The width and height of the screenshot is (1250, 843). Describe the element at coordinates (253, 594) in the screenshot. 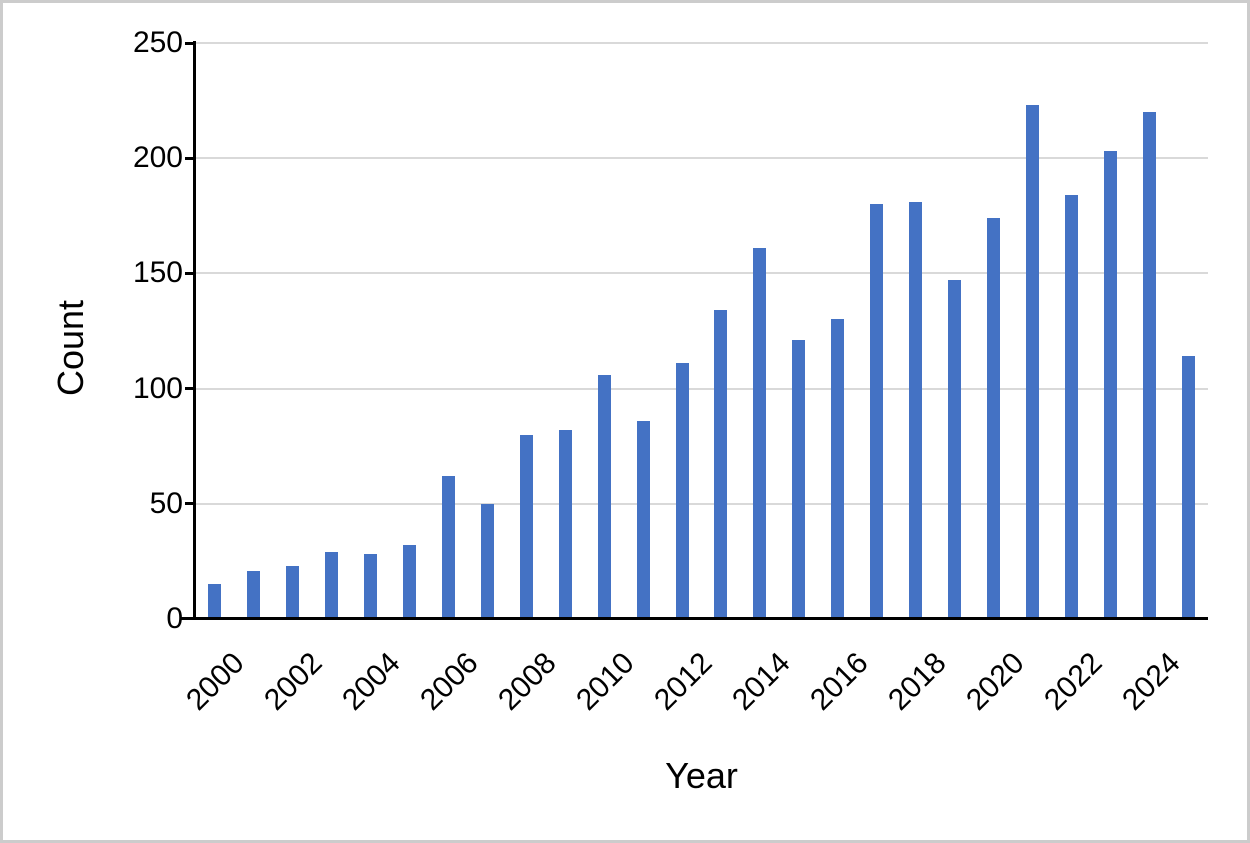

I see `bar-2001` at that location.